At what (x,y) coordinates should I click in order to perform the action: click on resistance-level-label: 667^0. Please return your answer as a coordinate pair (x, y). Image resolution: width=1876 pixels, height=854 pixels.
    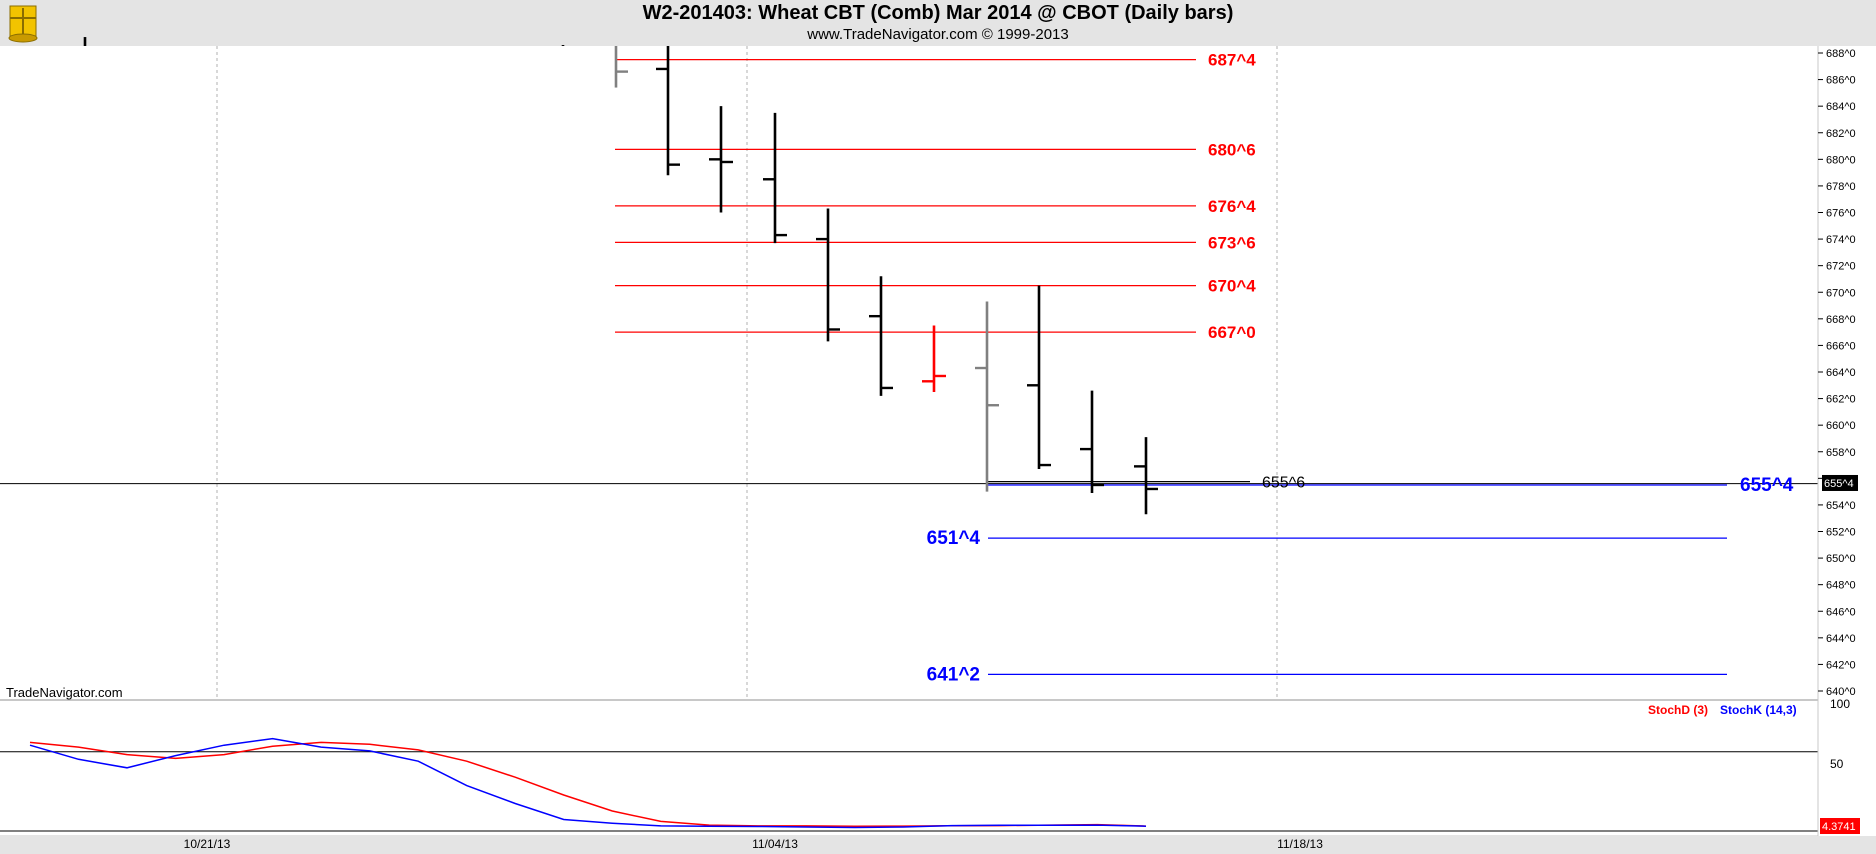
    Looking at the image, I should click on (1232, 332).